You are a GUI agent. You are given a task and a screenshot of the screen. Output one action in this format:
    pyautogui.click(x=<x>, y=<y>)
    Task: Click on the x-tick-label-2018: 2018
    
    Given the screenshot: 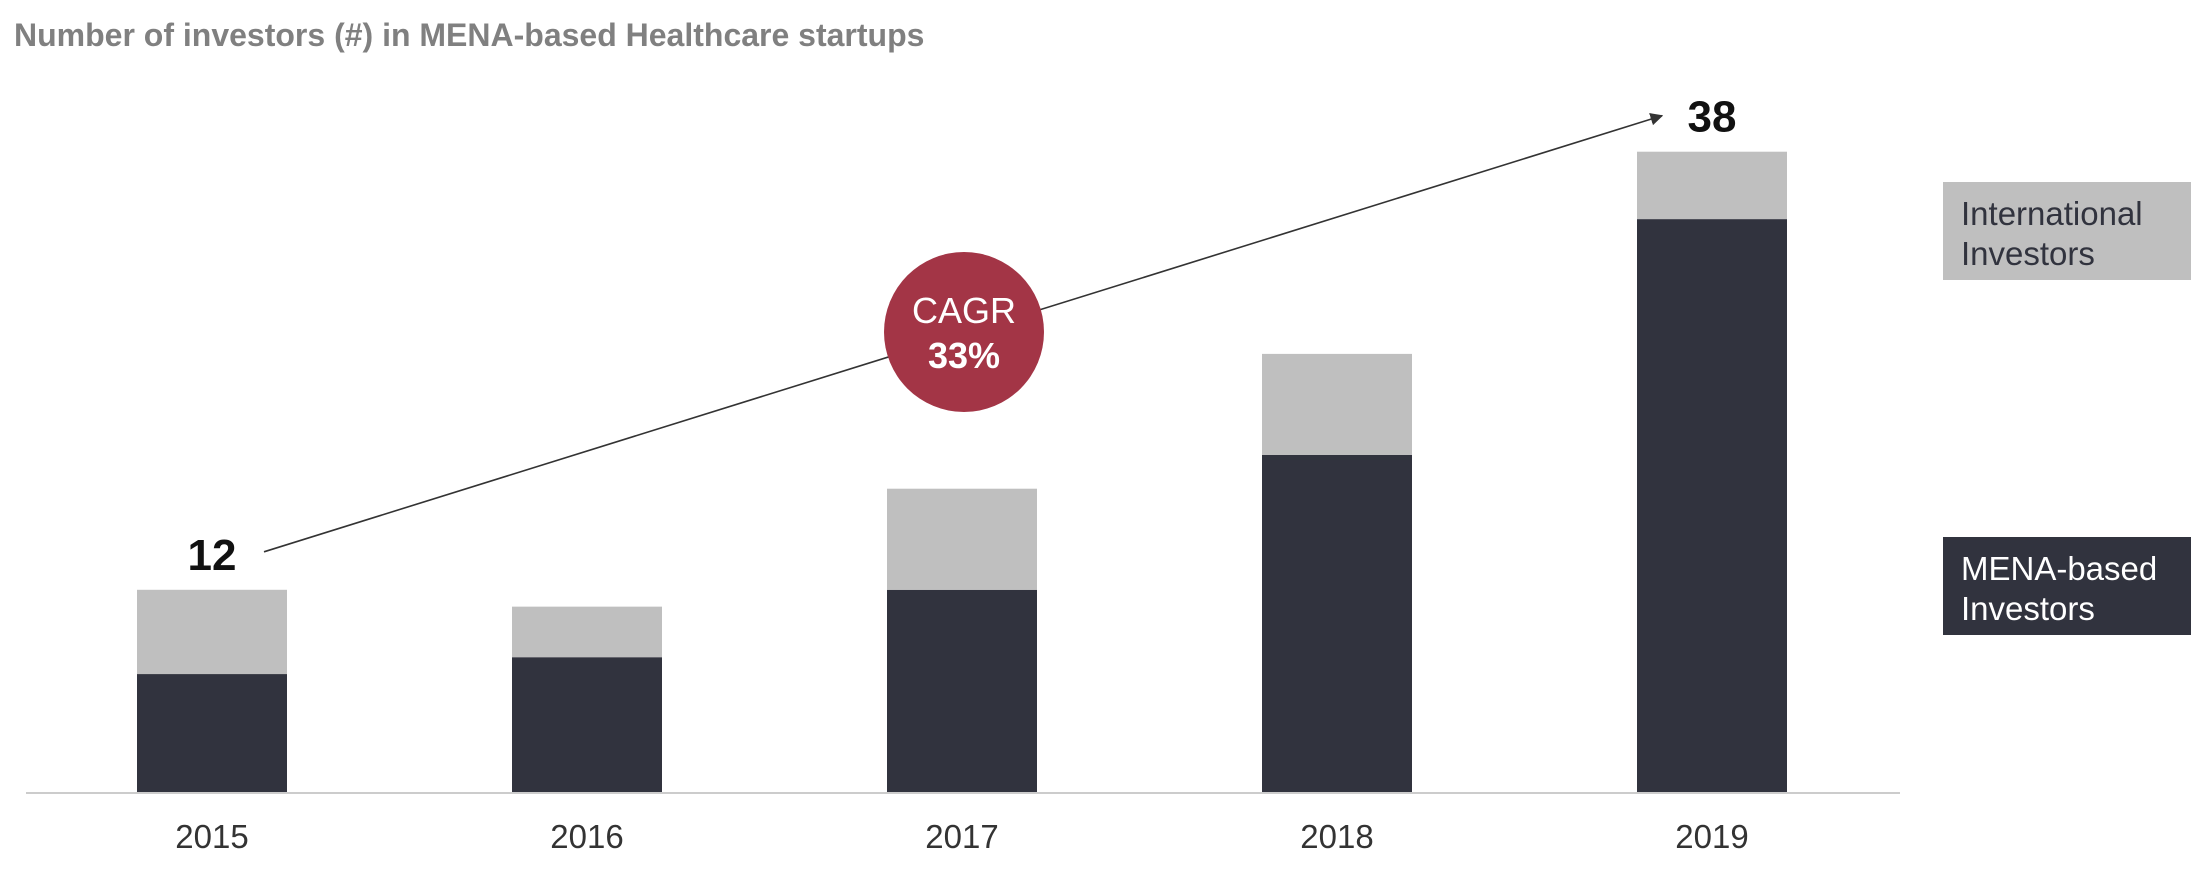 What is the action you would take?
    pyautogui.click(x=1336, y=836)
    